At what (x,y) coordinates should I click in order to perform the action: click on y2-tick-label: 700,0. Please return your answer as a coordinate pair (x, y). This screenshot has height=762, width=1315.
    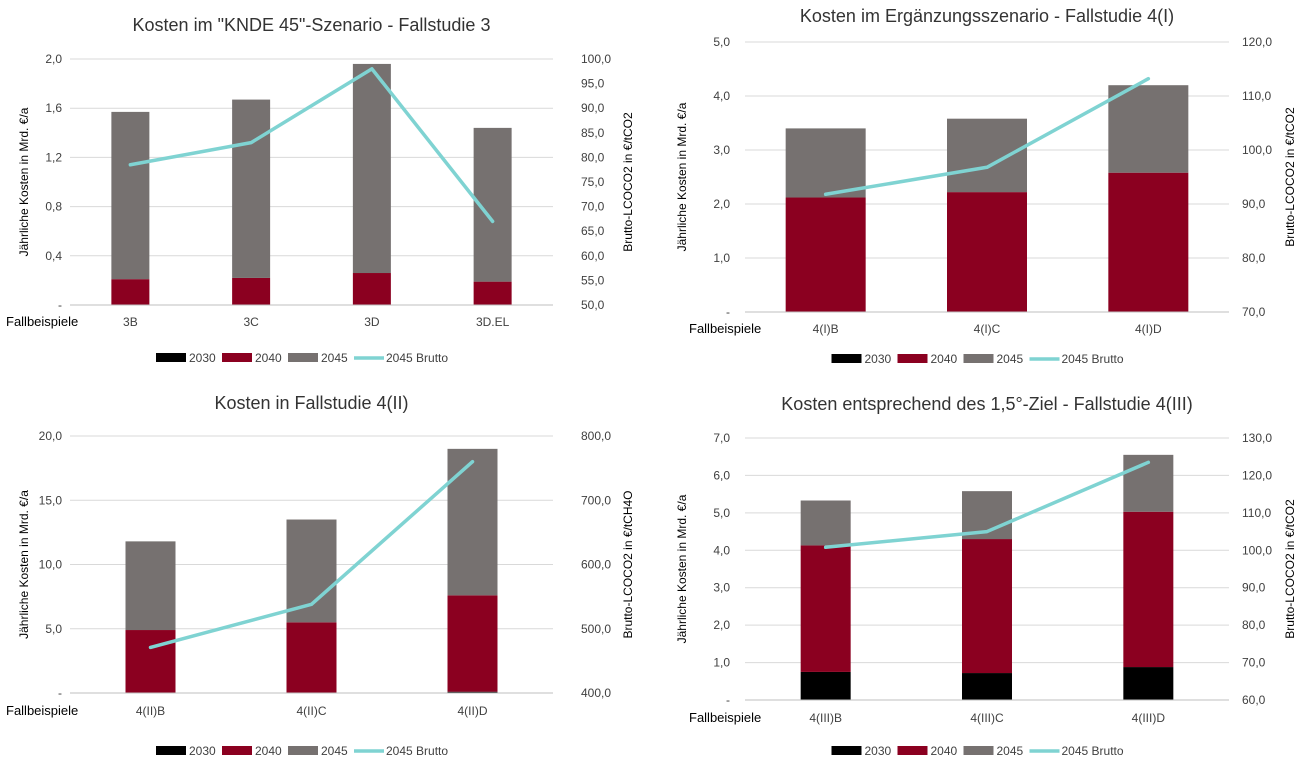
    Looking at the image, I should click on (596, 500).